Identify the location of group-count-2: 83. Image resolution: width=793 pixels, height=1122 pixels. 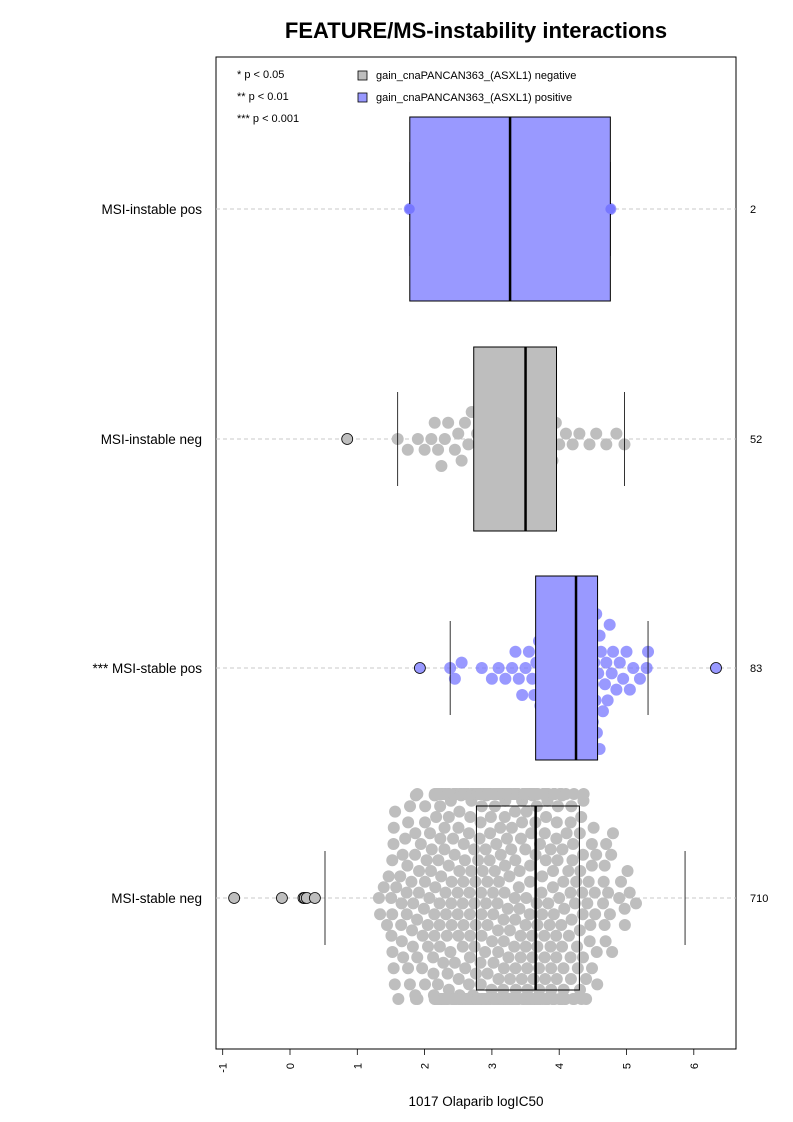
(756, 669).